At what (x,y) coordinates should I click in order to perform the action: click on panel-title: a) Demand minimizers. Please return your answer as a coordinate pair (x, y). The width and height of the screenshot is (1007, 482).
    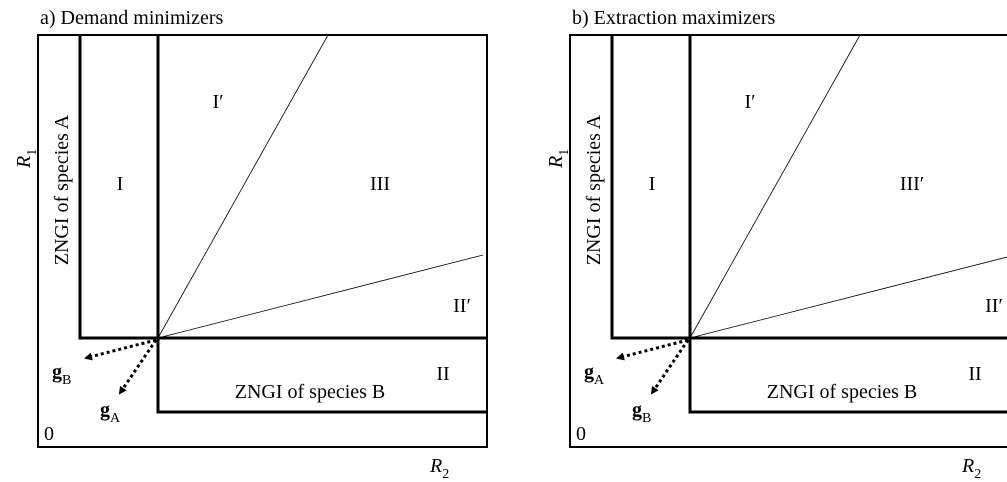
    Looking at the image, I should click on (131, 18).